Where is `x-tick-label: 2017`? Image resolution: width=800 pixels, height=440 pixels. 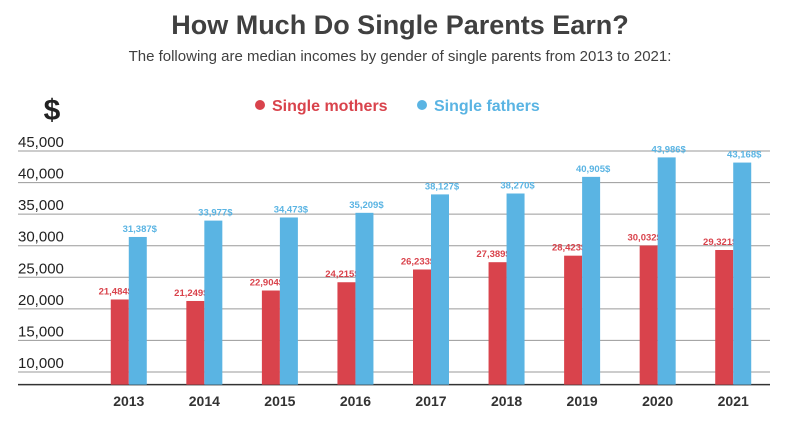 x-tick-label: 2017 is located at coordinates (430, 401).